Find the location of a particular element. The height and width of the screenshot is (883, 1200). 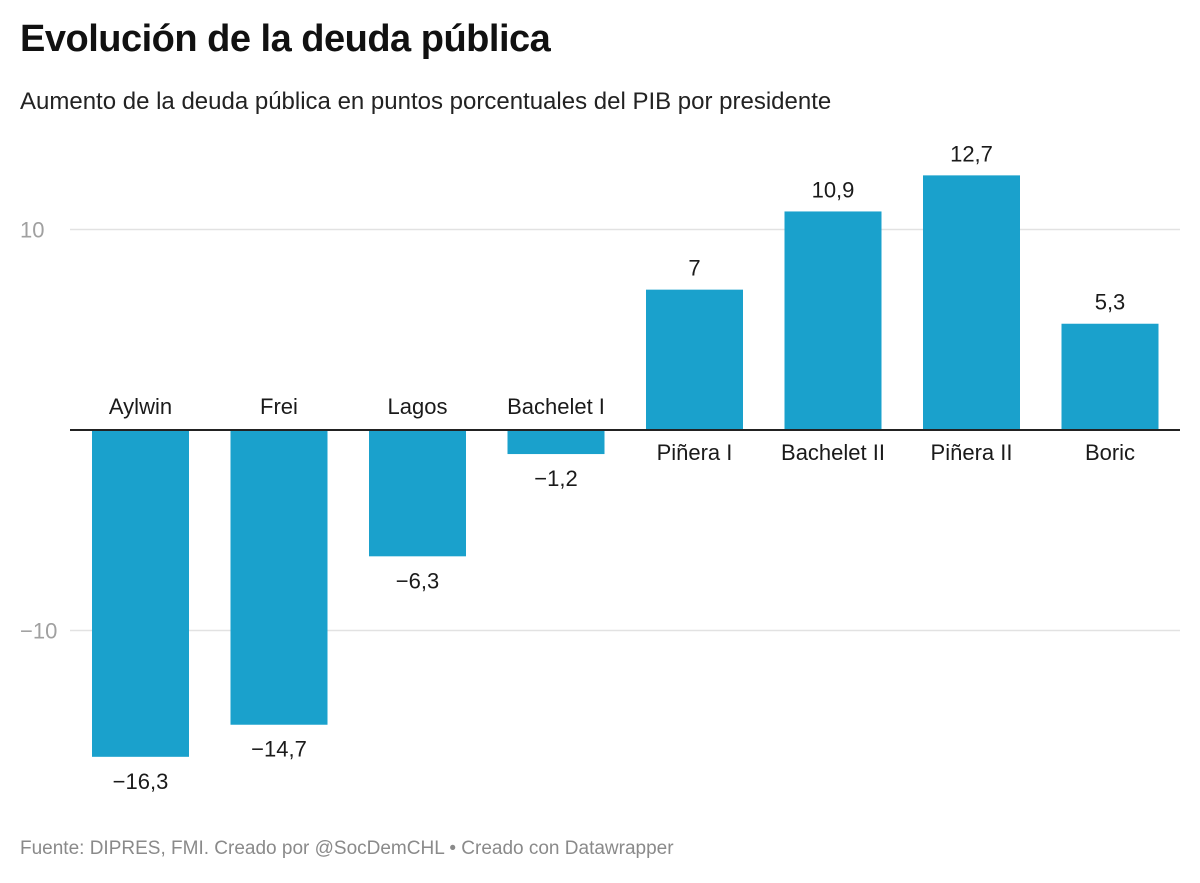

value-label: −16,3 is located at coordinates (141, 781).